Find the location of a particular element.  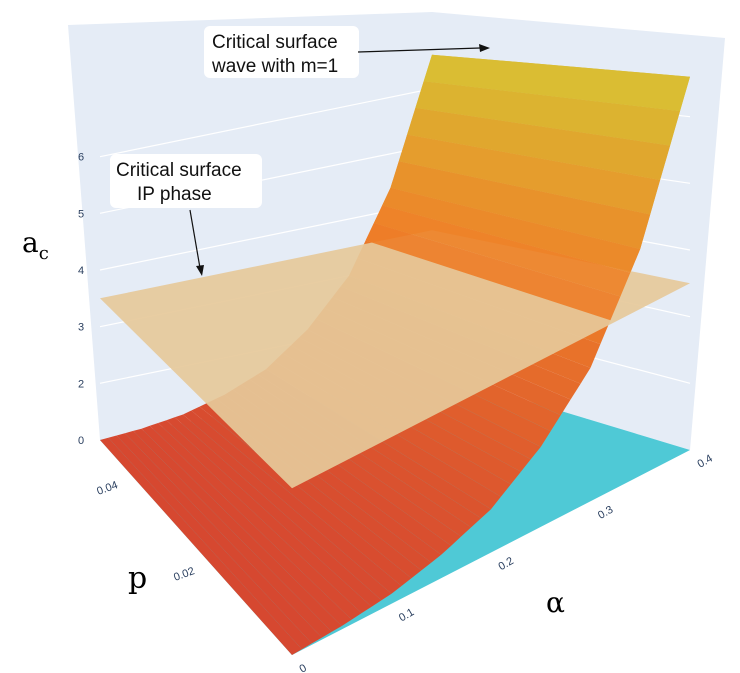

annotation-ip-phase: Critical surface IP phase is located at coordinates (186, 215).